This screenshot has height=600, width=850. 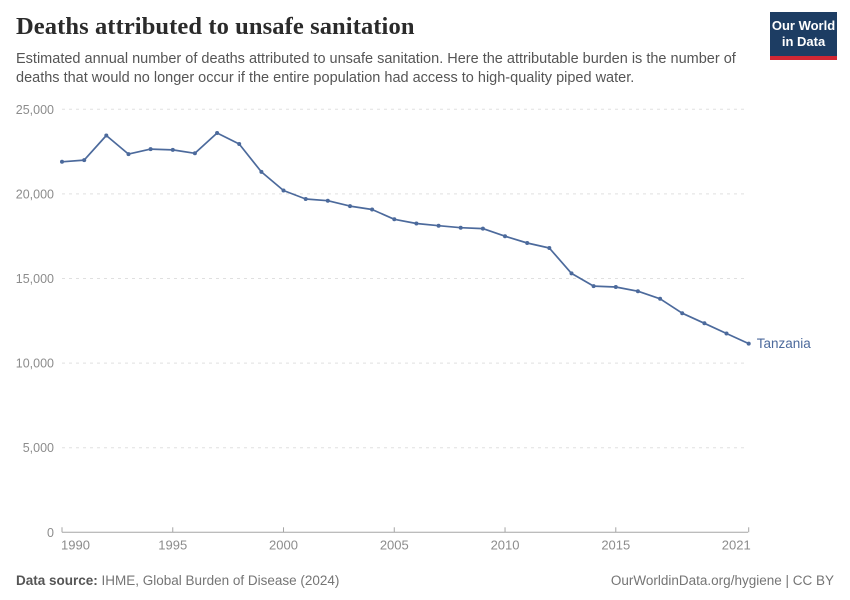 I want to click on data-source-text: IHME, Global Burden of Disease (2024), so click(x=218, y=580).